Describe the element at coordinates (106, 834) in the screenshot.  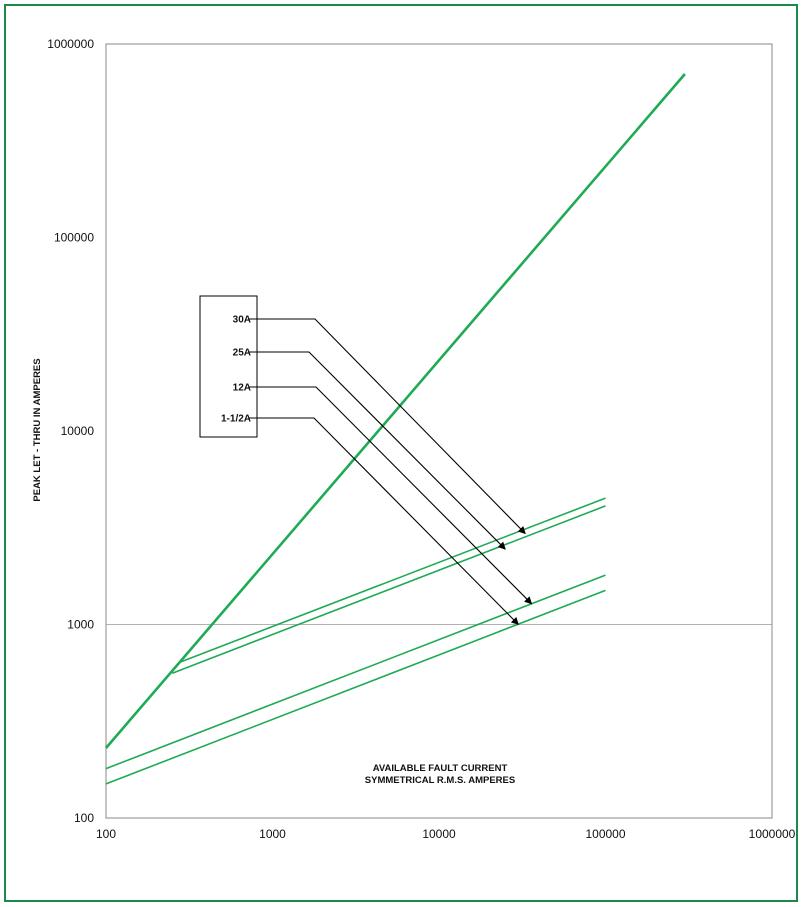
I see `x-tick-label: 100` at that location.